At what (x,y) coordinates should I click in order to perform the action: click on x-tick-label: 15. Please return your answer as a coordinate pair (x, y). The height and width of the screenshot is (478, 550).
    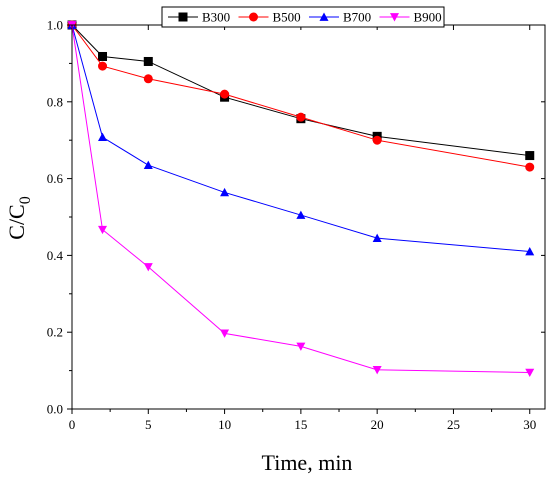
    Looking at the image, I should click on (300, 424).